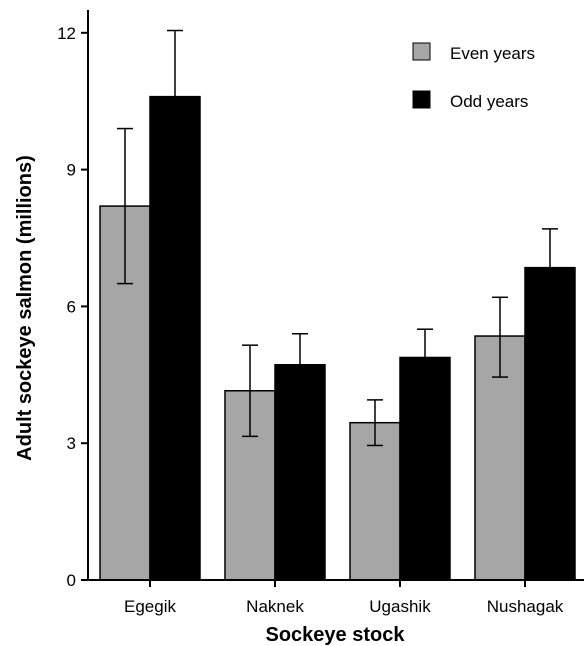  What do you see at coordinates (71, 580) in the screenshot?
I see `y-tick-label: 0` at bounding box center [71, 580].